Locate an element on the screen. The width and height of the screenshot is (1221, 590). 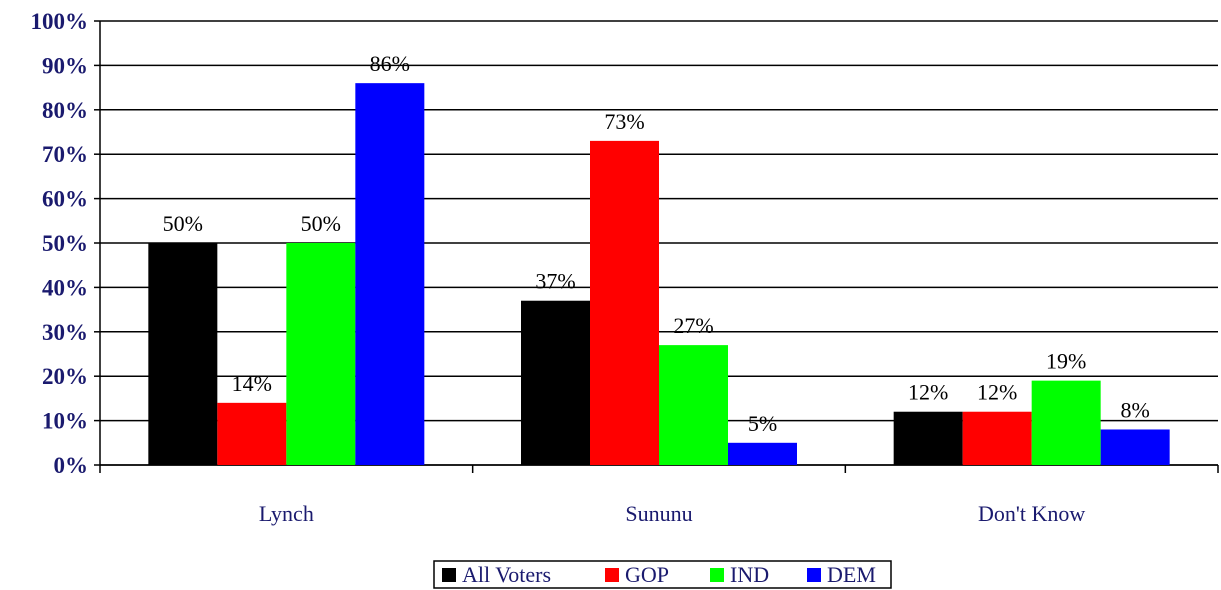
data-label: 37% is located at coordinates (555, 281).